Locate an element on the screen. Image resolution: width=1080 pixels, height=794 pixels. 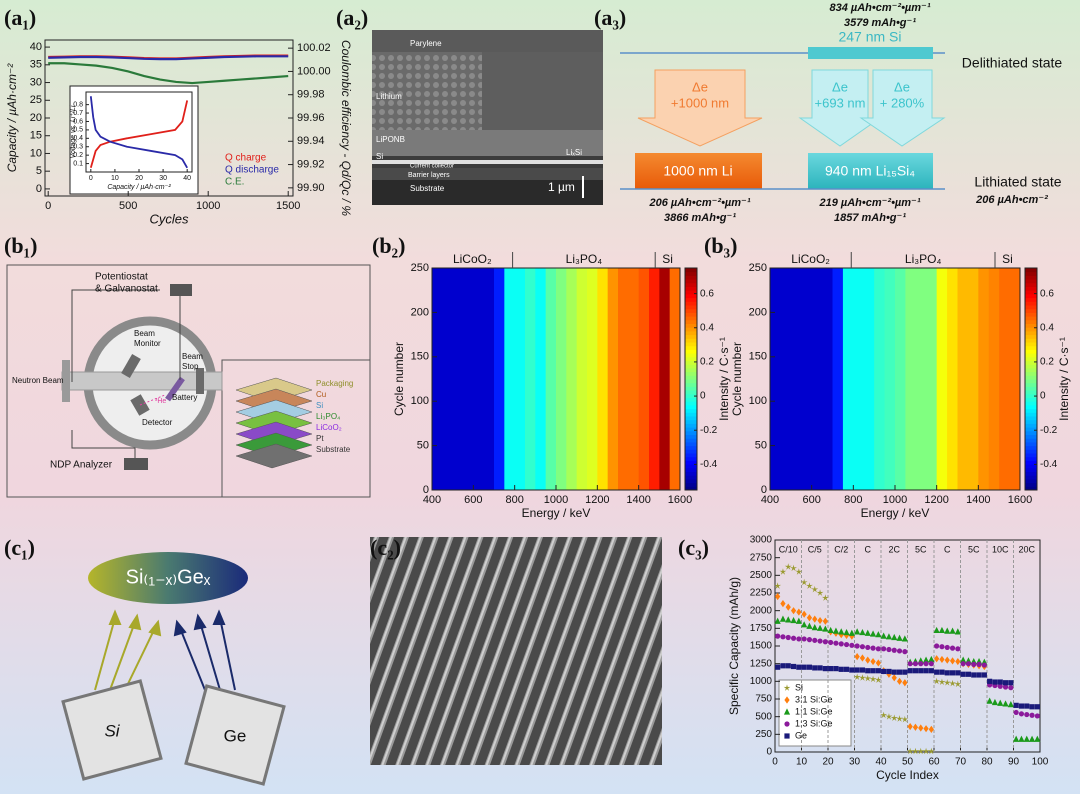
b1-label: Beam is located at coordinates (192, 356).